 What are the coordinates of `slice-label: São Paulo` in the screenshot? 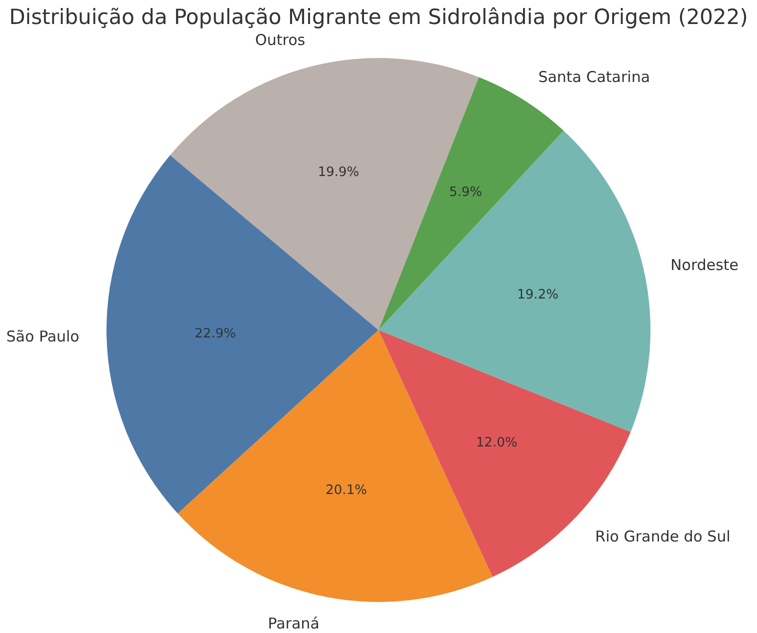 It's located at (43, 336).